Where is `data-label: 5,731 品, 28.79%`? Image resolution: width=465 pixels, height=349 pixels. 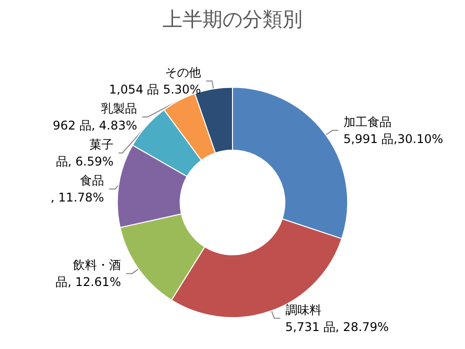
data-label: 5,731 品, 28.79% is located at coordinates (337, 327).